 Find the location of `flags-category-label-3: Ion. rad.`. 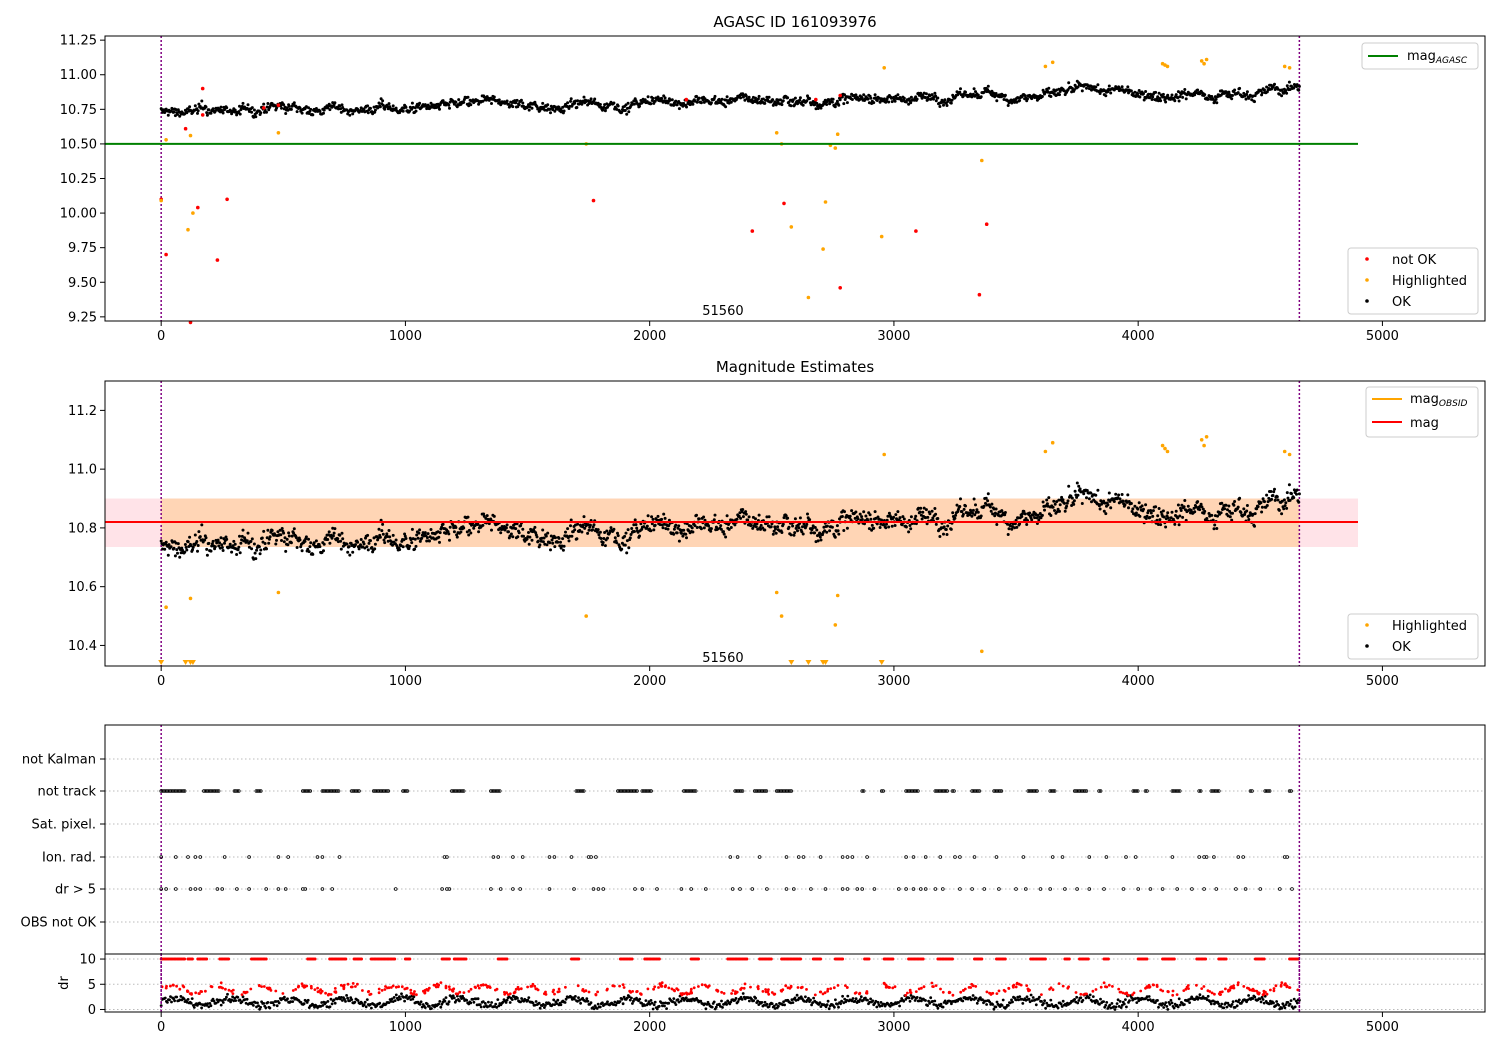

flags-category-label-3: Ion. rad. is located at coordinates (69, 858).